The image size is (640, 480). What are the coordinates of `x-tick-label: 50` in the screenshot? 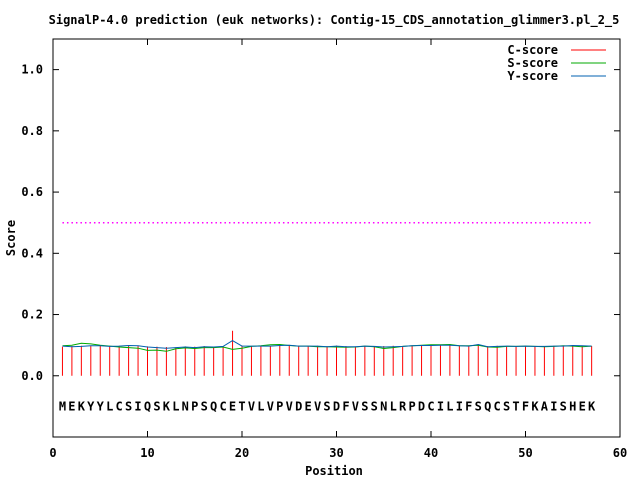 It's located at (525, 453).